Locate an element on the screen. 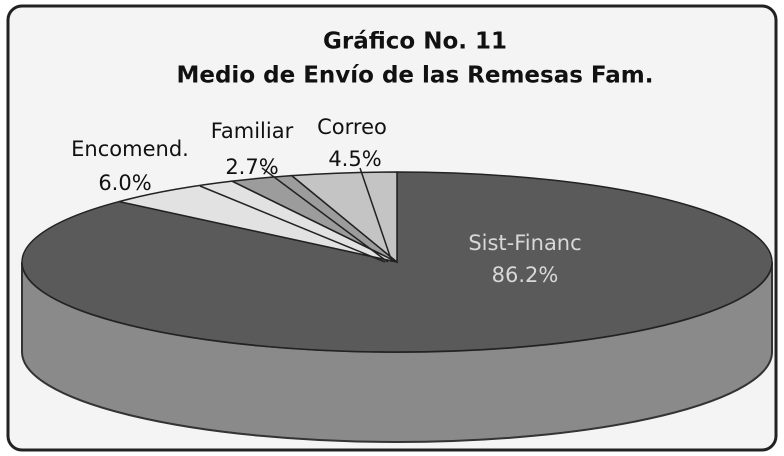  slice-label: Familiar is located at coordinates (252, 131).